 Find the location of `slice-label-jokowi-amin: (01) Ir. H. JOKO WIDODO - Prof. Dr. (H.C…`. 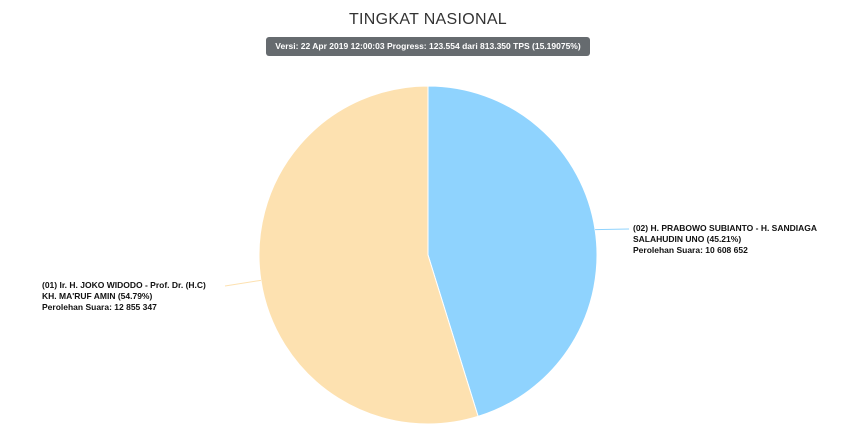

slice-label-jokowi-amin: (01) Ir. H. JOKO WIDODO - Prof. Dr. (H.C… is located at coordinates (157, 296).